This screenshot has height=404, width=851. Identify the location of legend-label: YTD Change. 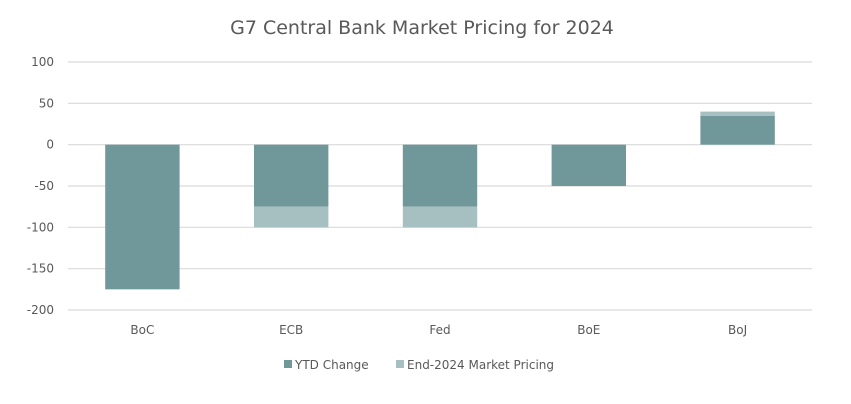
(331, 365).